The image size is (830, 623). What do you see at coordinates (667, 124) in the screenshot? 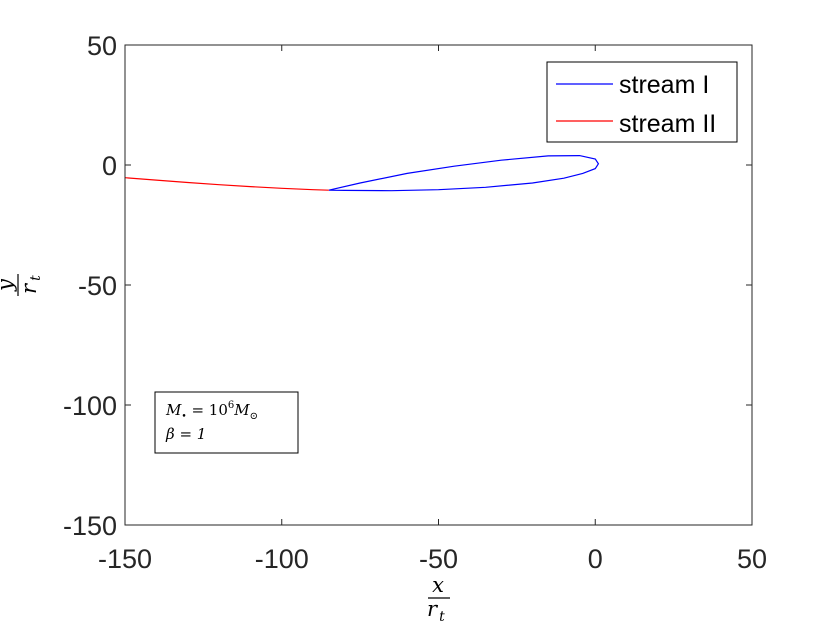
I see `legend-label-stream-2: stream II` at bounding box center [667, 124].